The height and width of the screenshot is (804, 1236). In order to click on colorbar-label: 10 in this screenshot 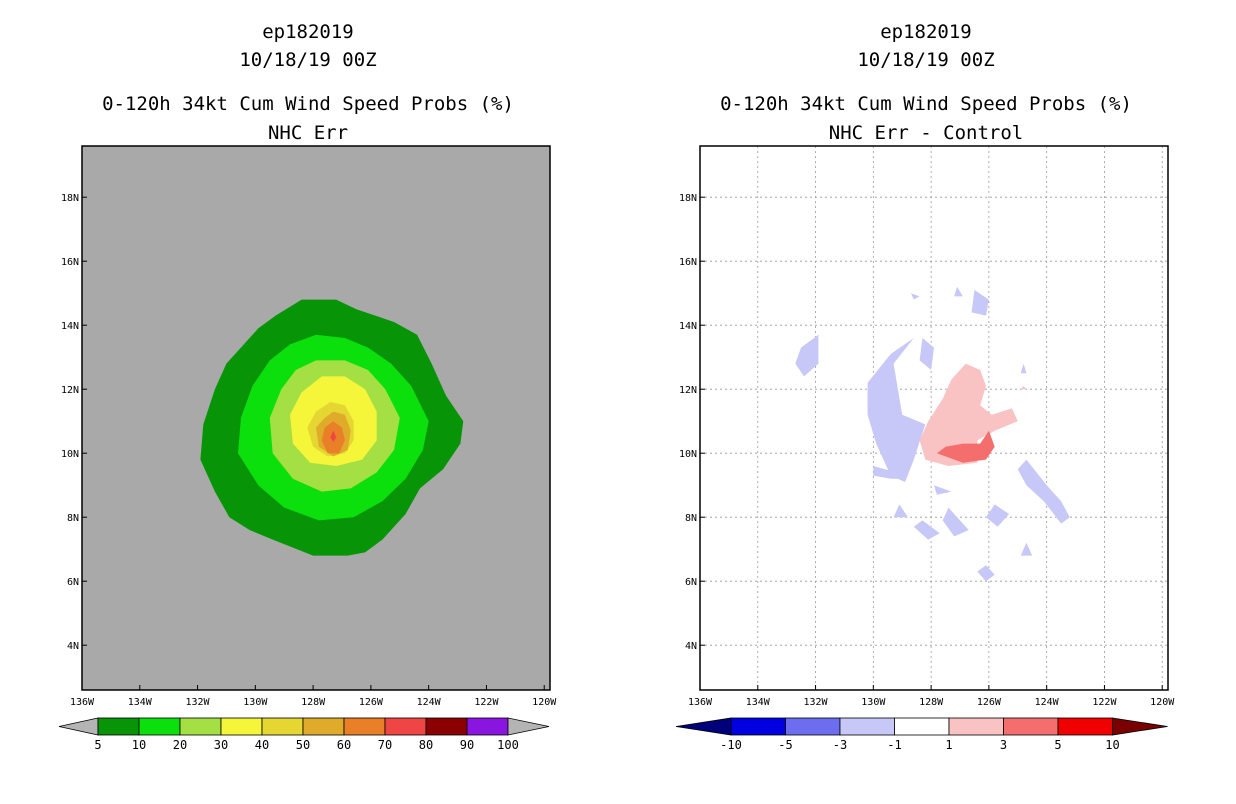, I will do `click(1112, 745)`.